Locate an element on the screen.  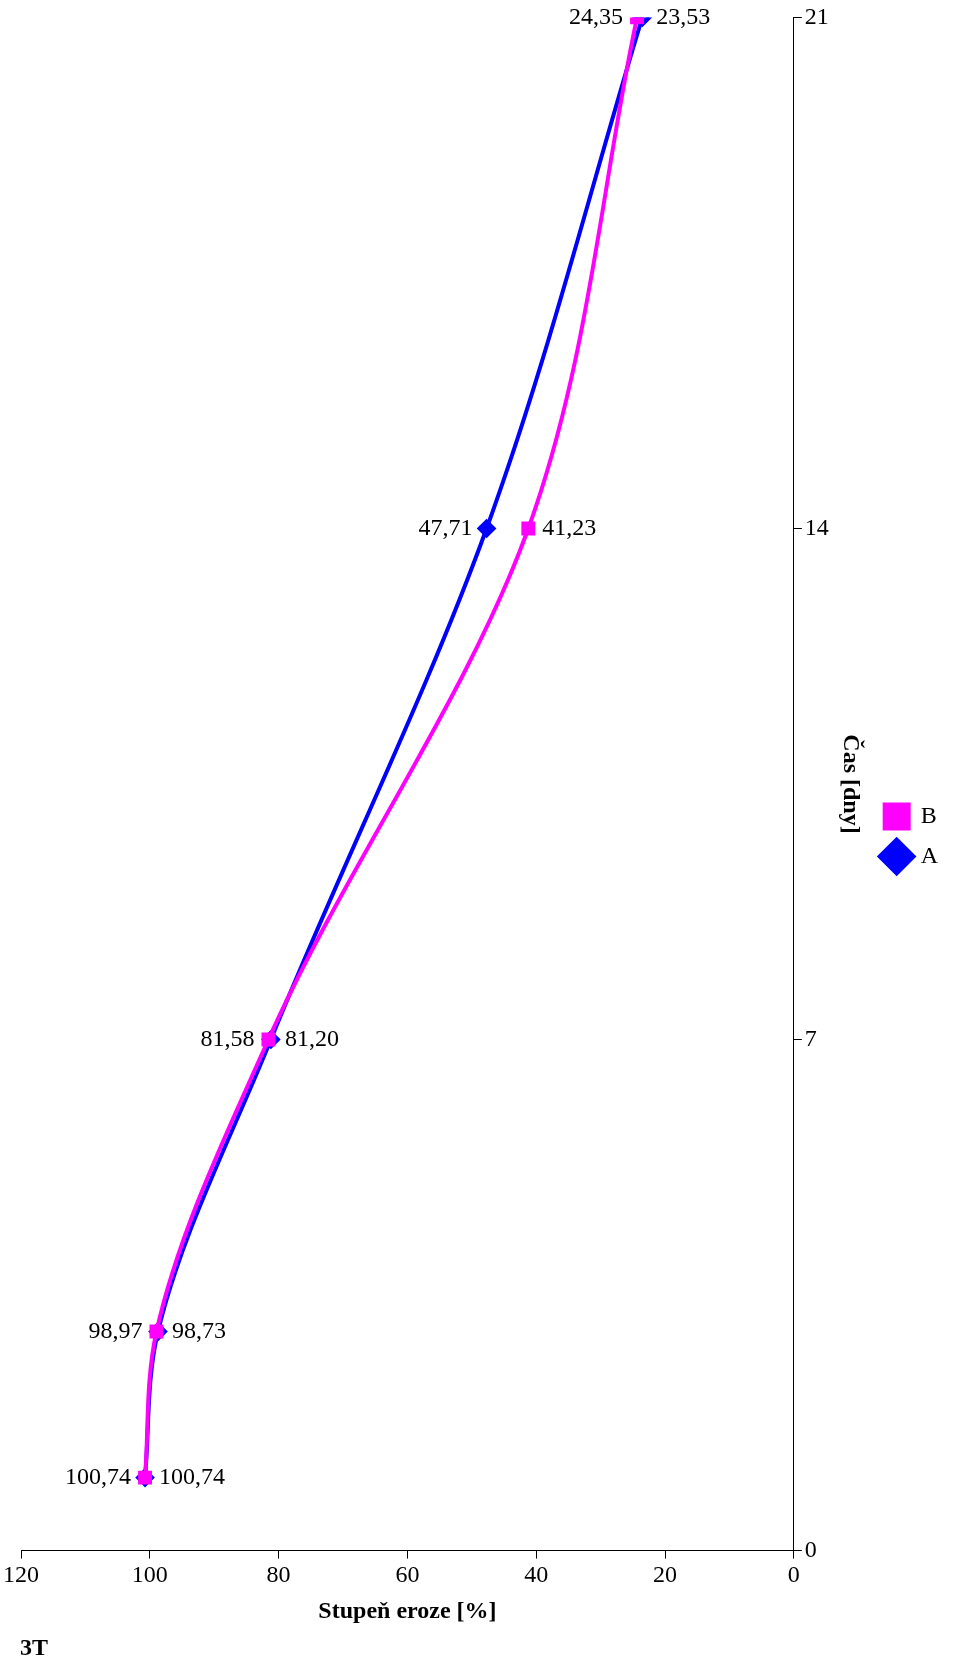
x-tick-label: 0 is located at coordinates (793, 1574).